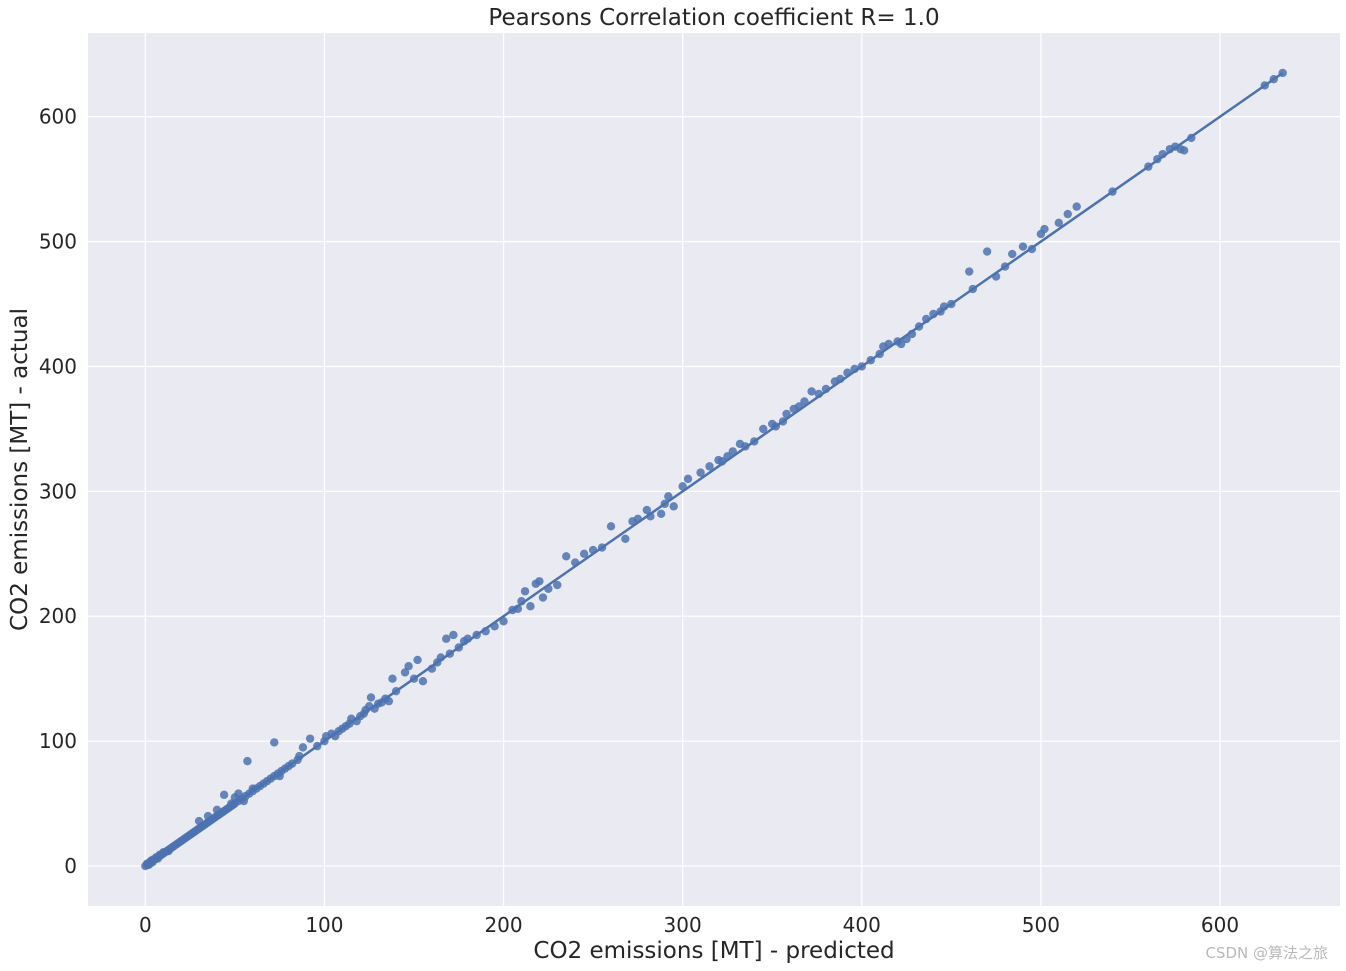 The height and width of the screenshot is (971, 1346). What do you see at coordinates (862, 925) in the screenshot?
I see `x-tick-label: 400` at bounding box center [862, 925].